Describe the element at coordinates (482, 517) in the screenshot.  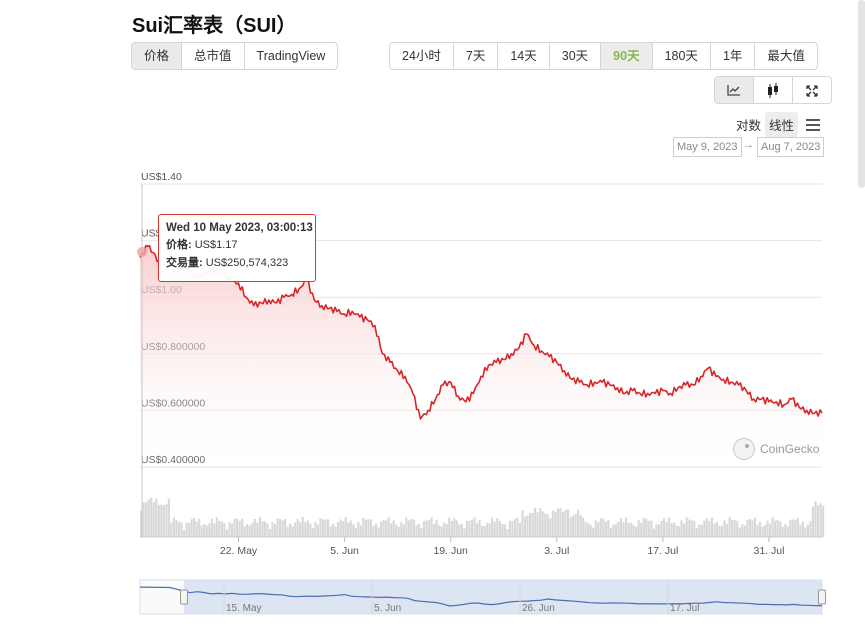
I see `volume-bars` at that location.